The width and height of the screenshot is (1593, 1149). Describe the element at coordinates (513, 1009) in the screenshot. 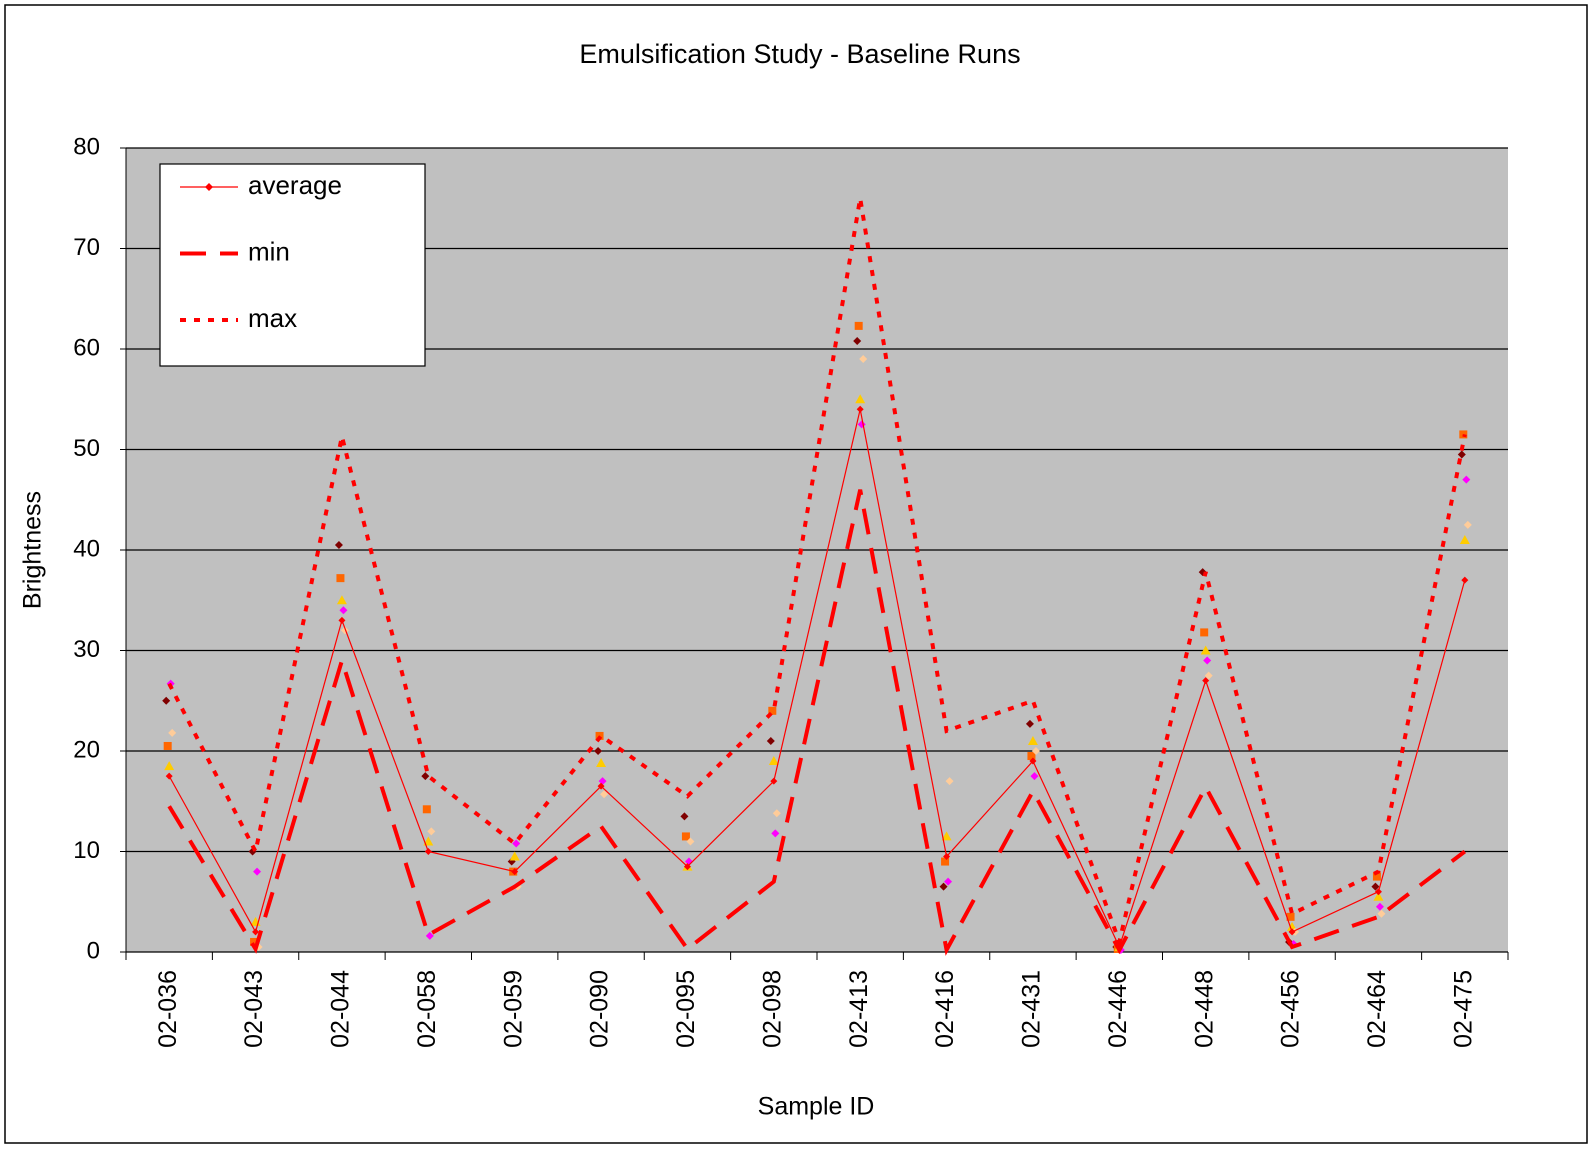

I see `x-tick-label: 02-059` at that location.